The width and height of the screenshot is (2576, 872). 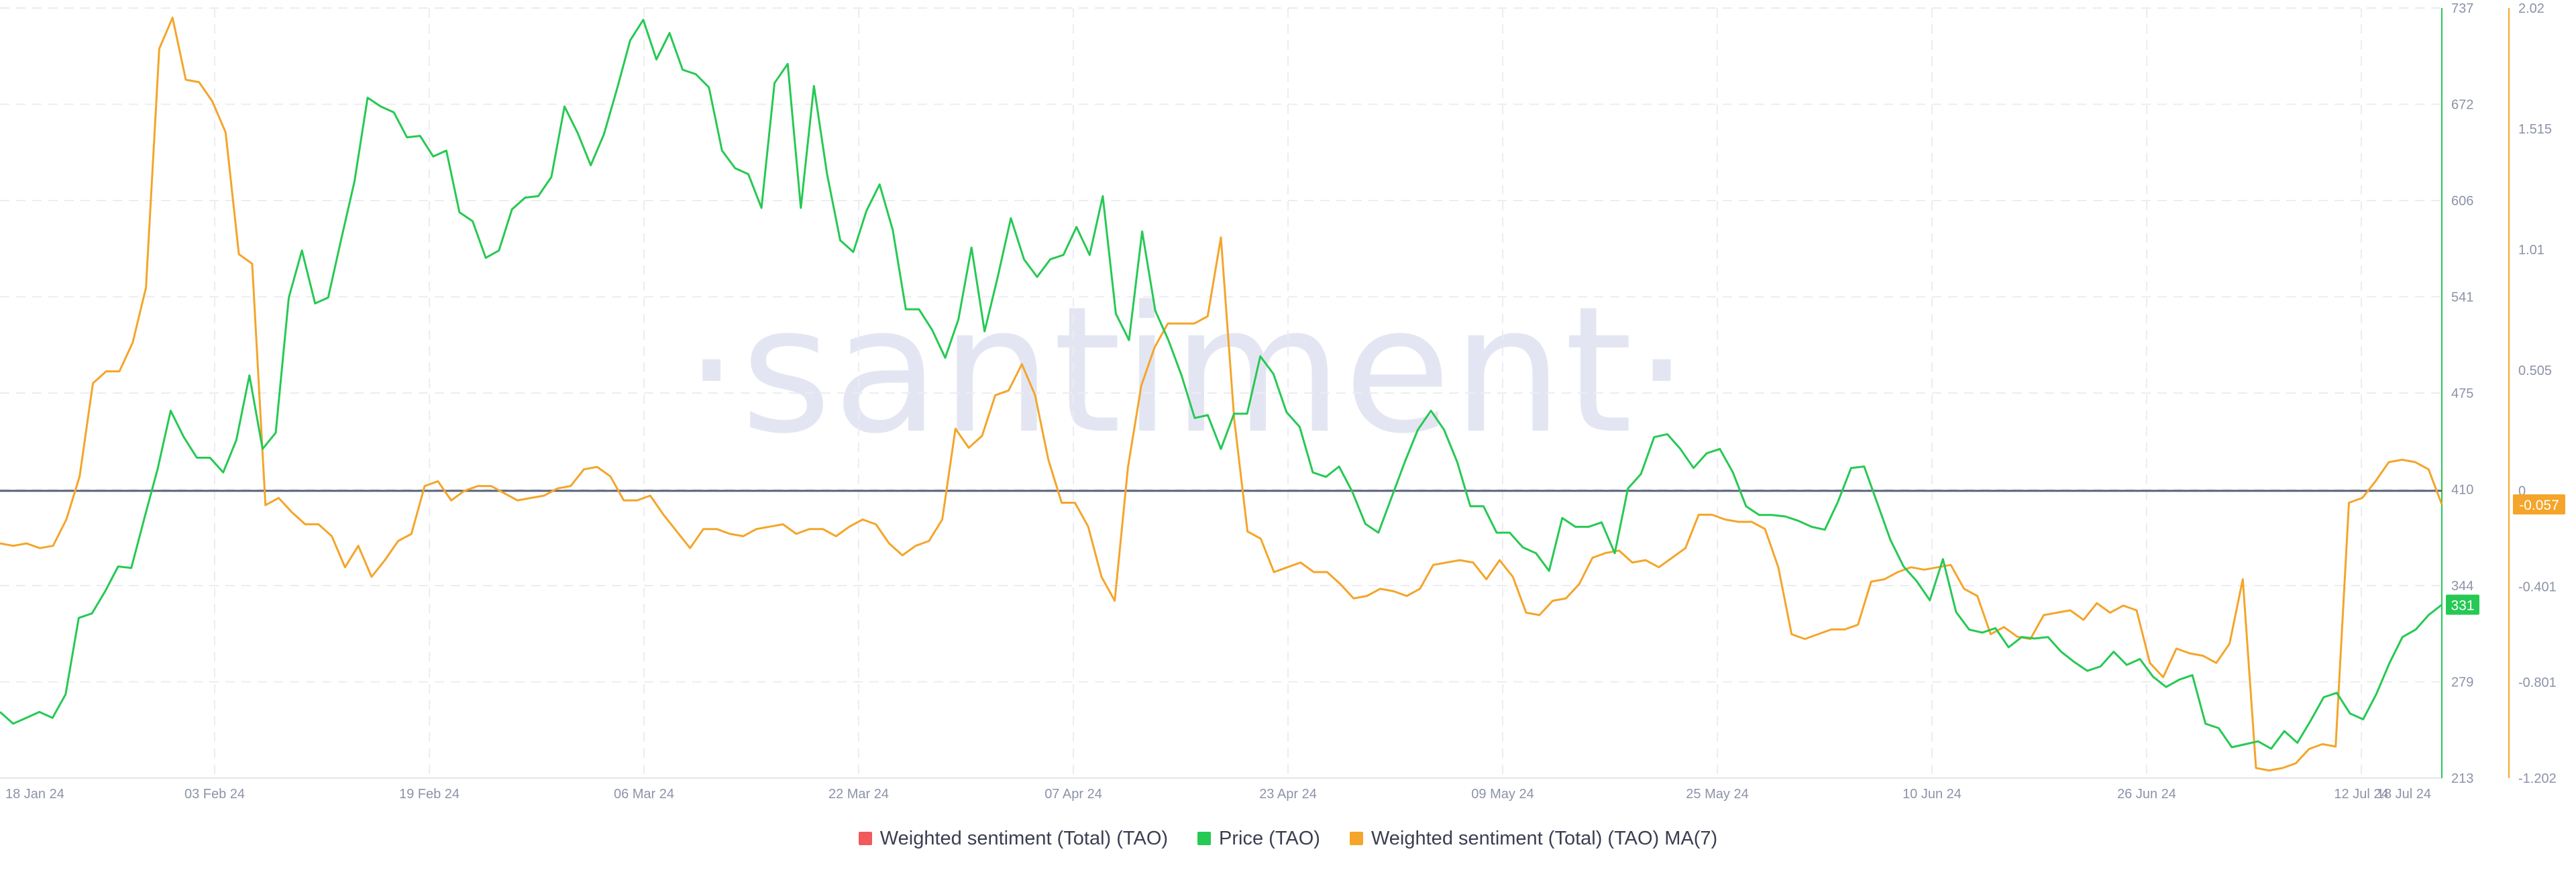 What do you see at coordinates (1502, 795) in the screenshot?
I see `x-tick-label: 09 May 24` at bounding box center [1502, 795].